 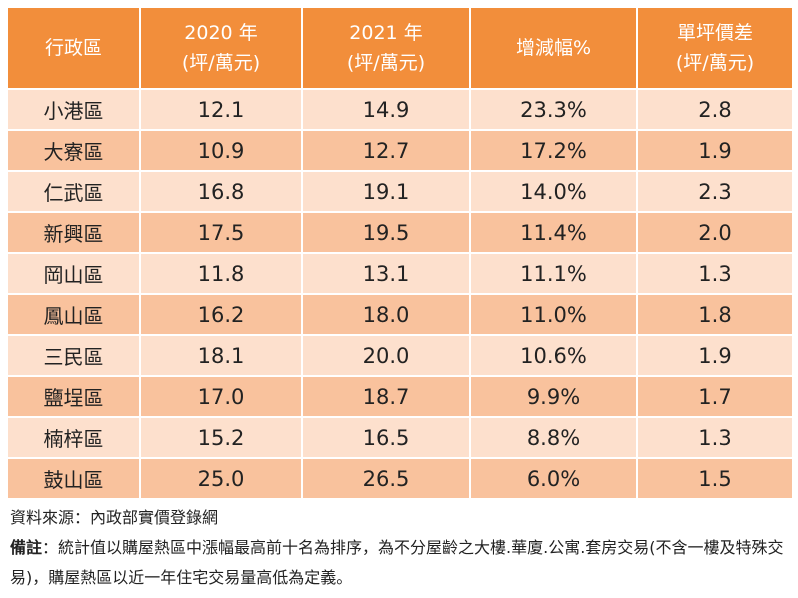 What do you see at coordinates (73, 232) in the screenshot?
I see `cell-district: 新興區` at bounding box center [73, 232].